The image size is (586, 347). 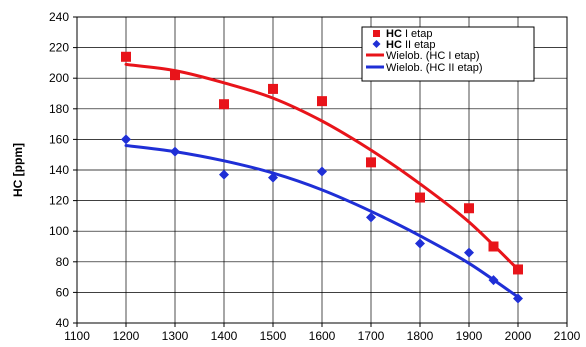 What do you see at coordinates (59, 170) in the screenshot?
I see `y-tick-label: 140` at bounding box center [59, 170].